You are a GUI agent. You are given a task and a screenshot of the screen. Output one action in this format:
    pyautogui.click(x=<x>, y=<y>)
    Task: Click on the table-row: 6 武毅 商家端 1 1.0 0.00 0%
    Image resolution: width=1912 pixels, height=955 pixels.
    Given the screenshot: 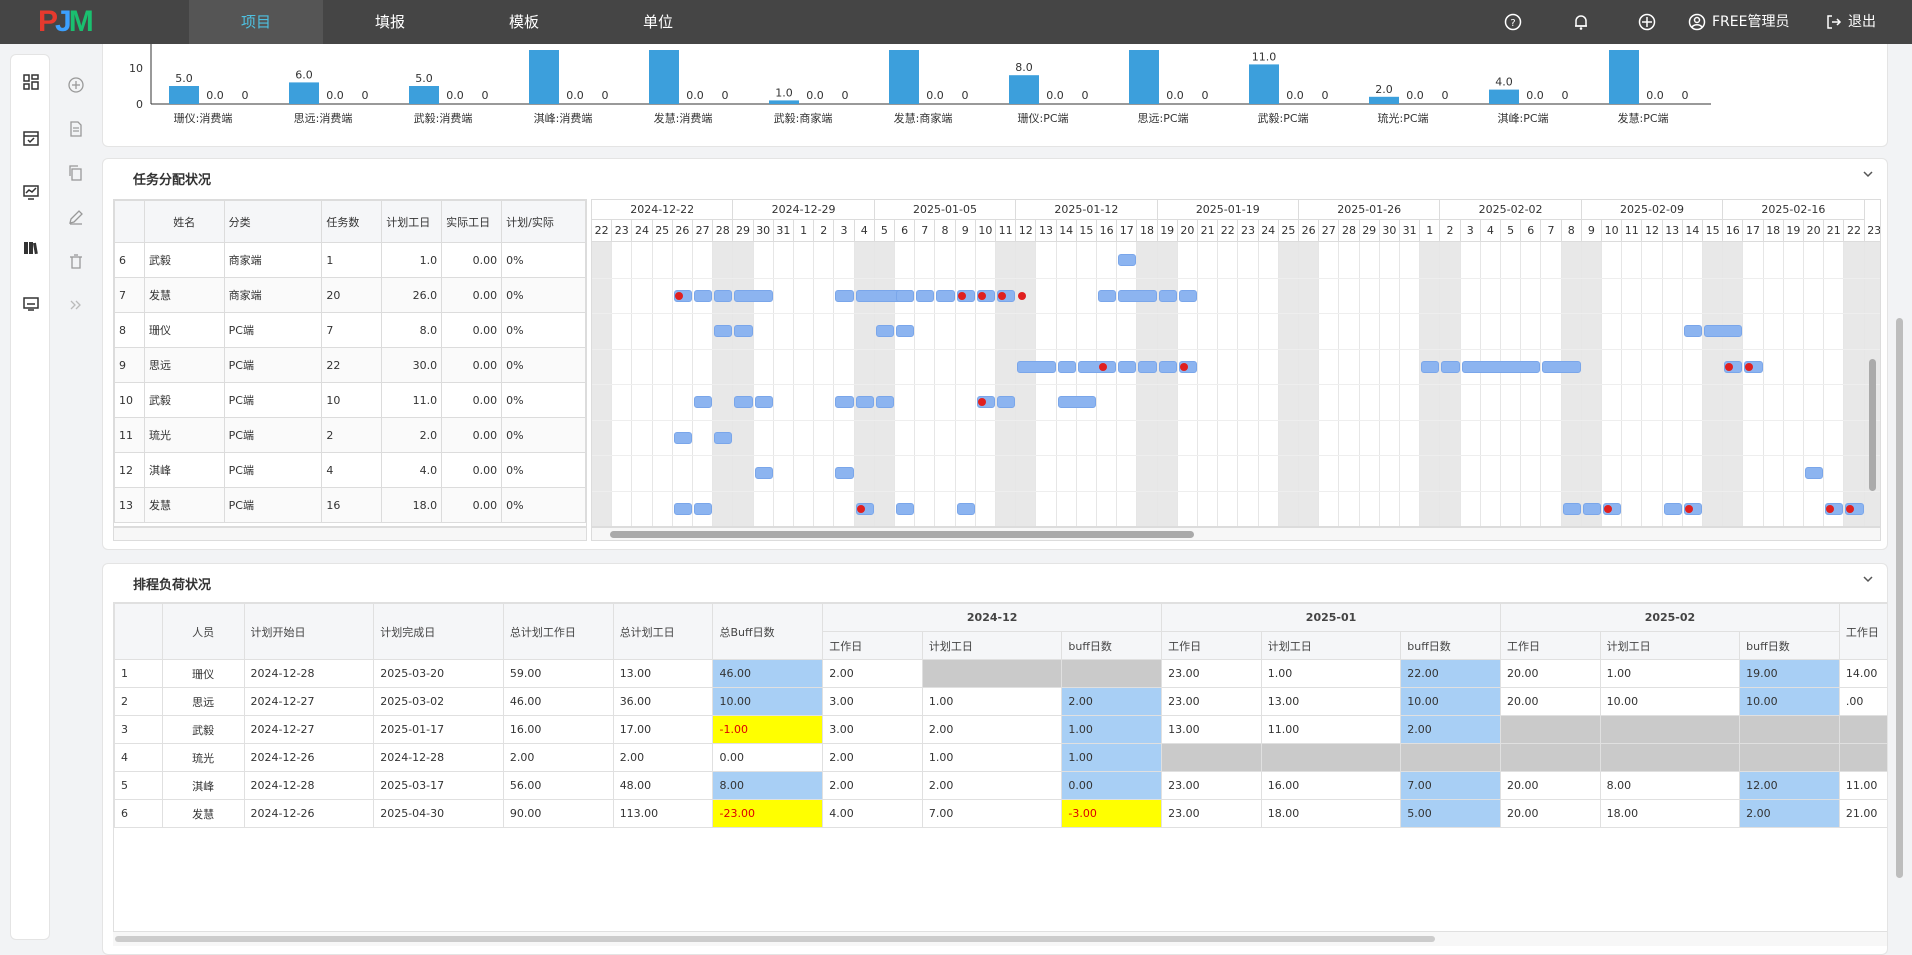 What is the action you would take?
    pyautogui.click(x=350, y=260)
    